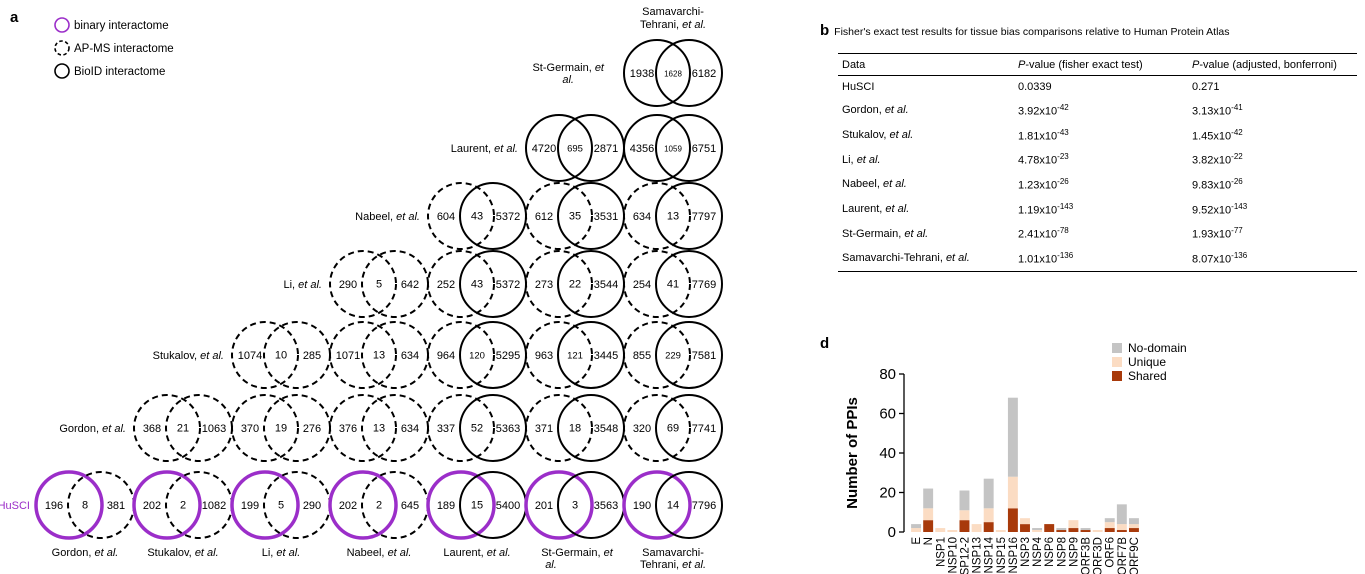 The height and width of the screenshot is (574, 1365). What do you see at coordinates (1014, 555) in the screenshot?
I see `x-tick-label: NSP16` at bounding box center [1014, 555].